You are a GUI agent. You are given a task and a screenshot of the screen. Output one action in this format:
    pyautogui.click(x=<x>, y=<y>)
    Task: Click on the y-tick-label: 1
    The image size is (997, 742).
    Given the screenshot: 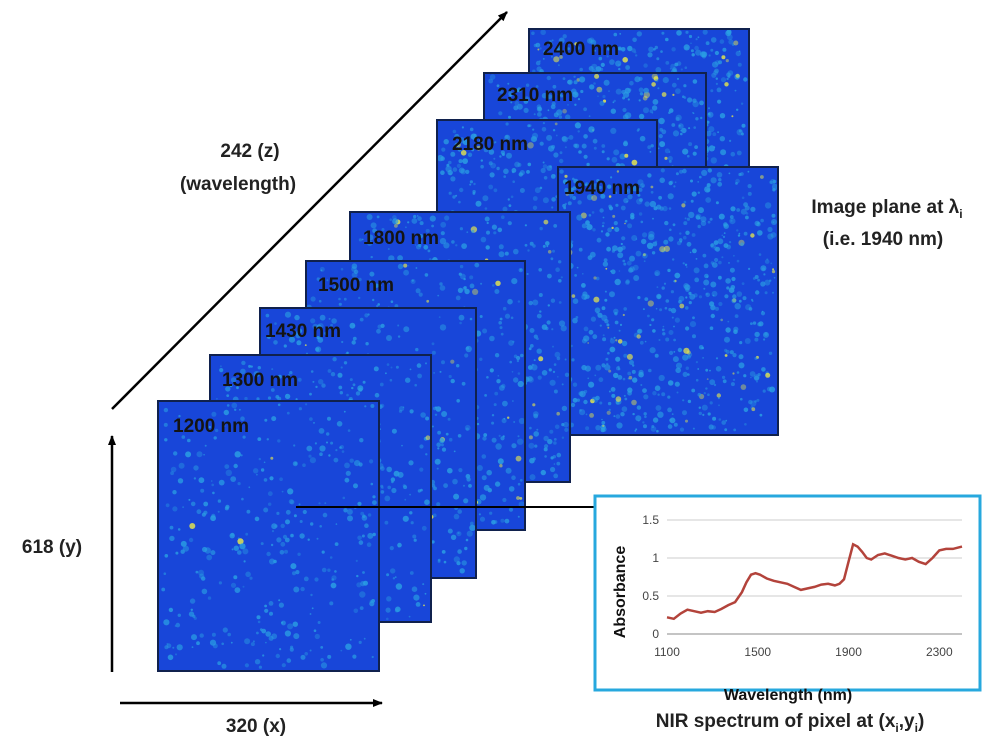 What is the action you would take?
    pyautogui.click(x=655, y=558)
    